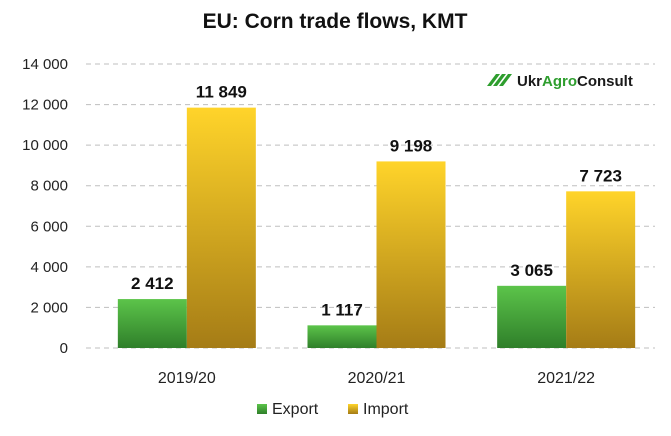 The width and height of the screenshot is (671, 436). What do you see at coordinates (45, 206) in the screenshot?
I see `y-axis-ticks: 0 2 000 4 000 6 000 8 000 10 000 12 000 14 000` at bounding box center [45, 206].